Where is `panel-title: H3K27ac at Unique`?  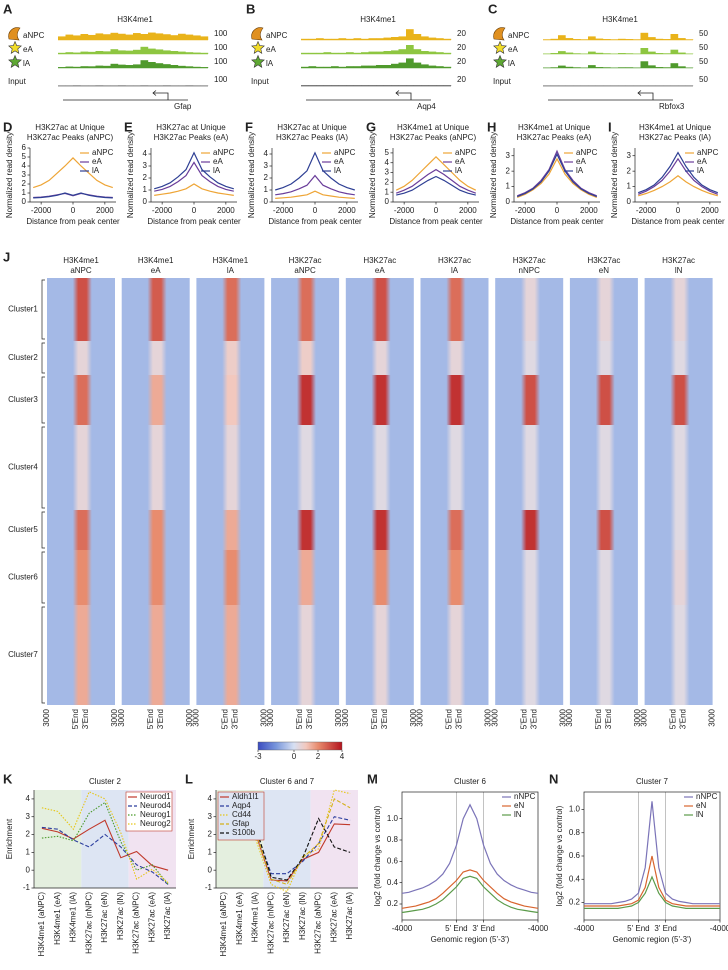
panel-title: H3K27ac at Unique is located at coordinates (312, 127).